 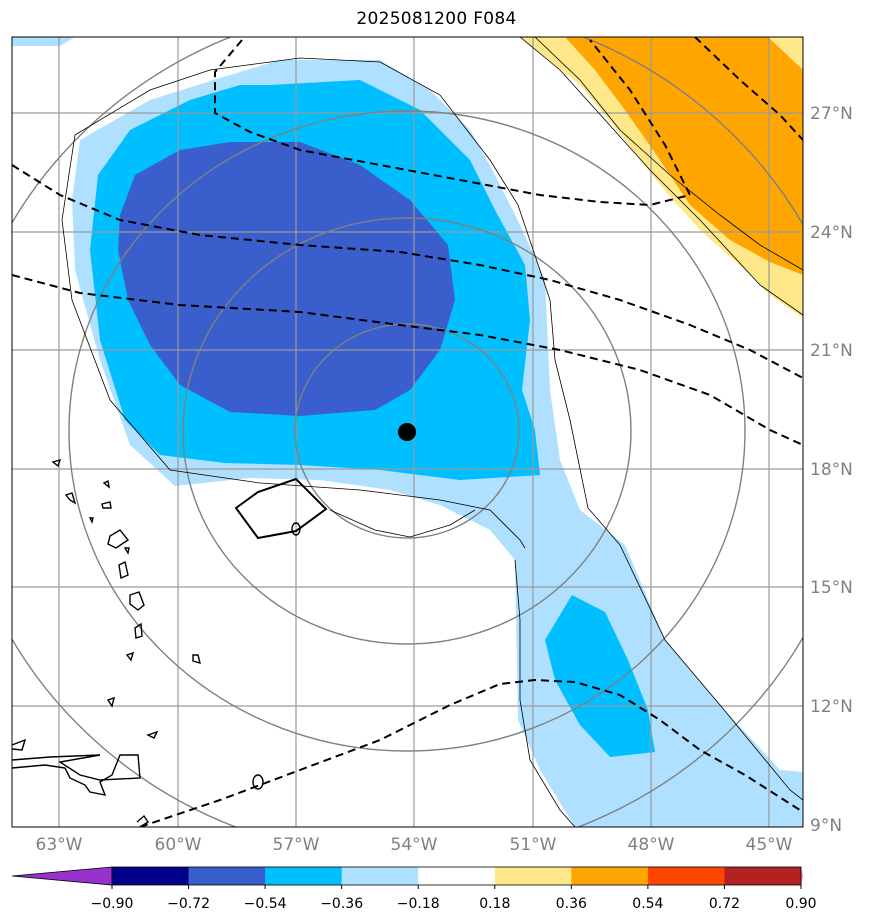 What do you see at coordinates (826, 826) in the screenshot?
I see `lat-label: 9°N` at bounding box center [826, 826].